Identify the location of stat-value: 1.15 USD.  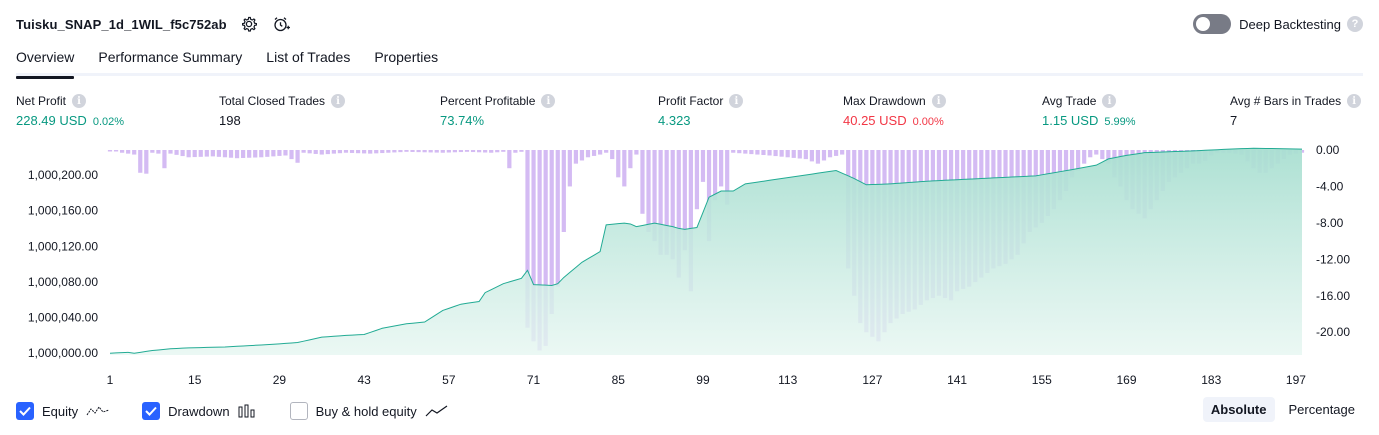
(1070, 120).